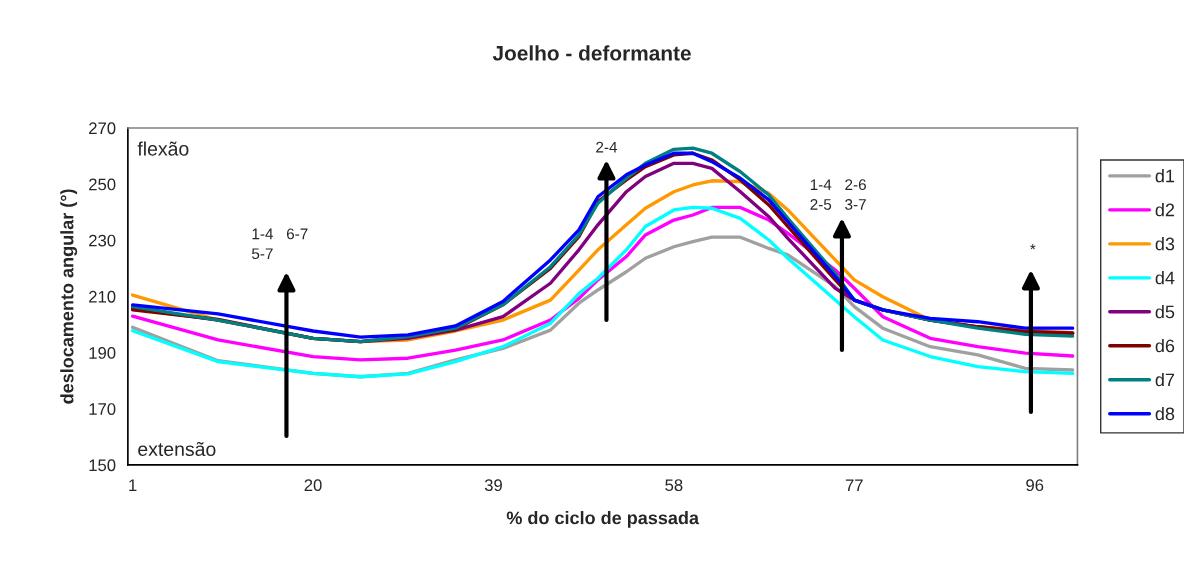 The width and height of the screenshot is (1184, 579). I want to click on y-tick-label: 210, so click(102, 296).